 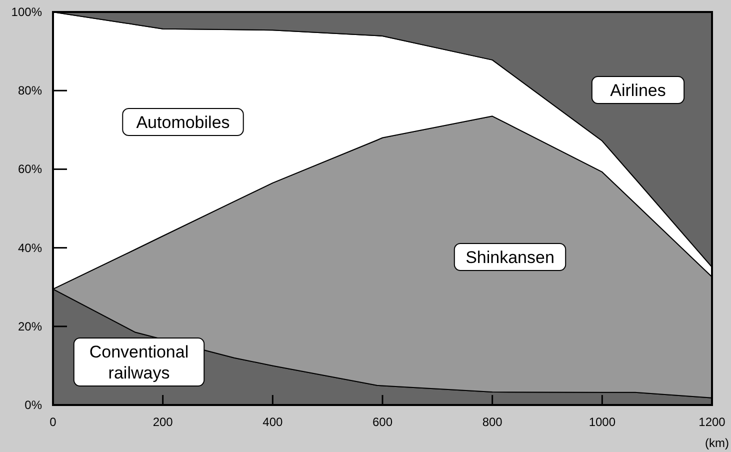 I want to click on y-tick-label: 0%, so click(x=33, y=405).